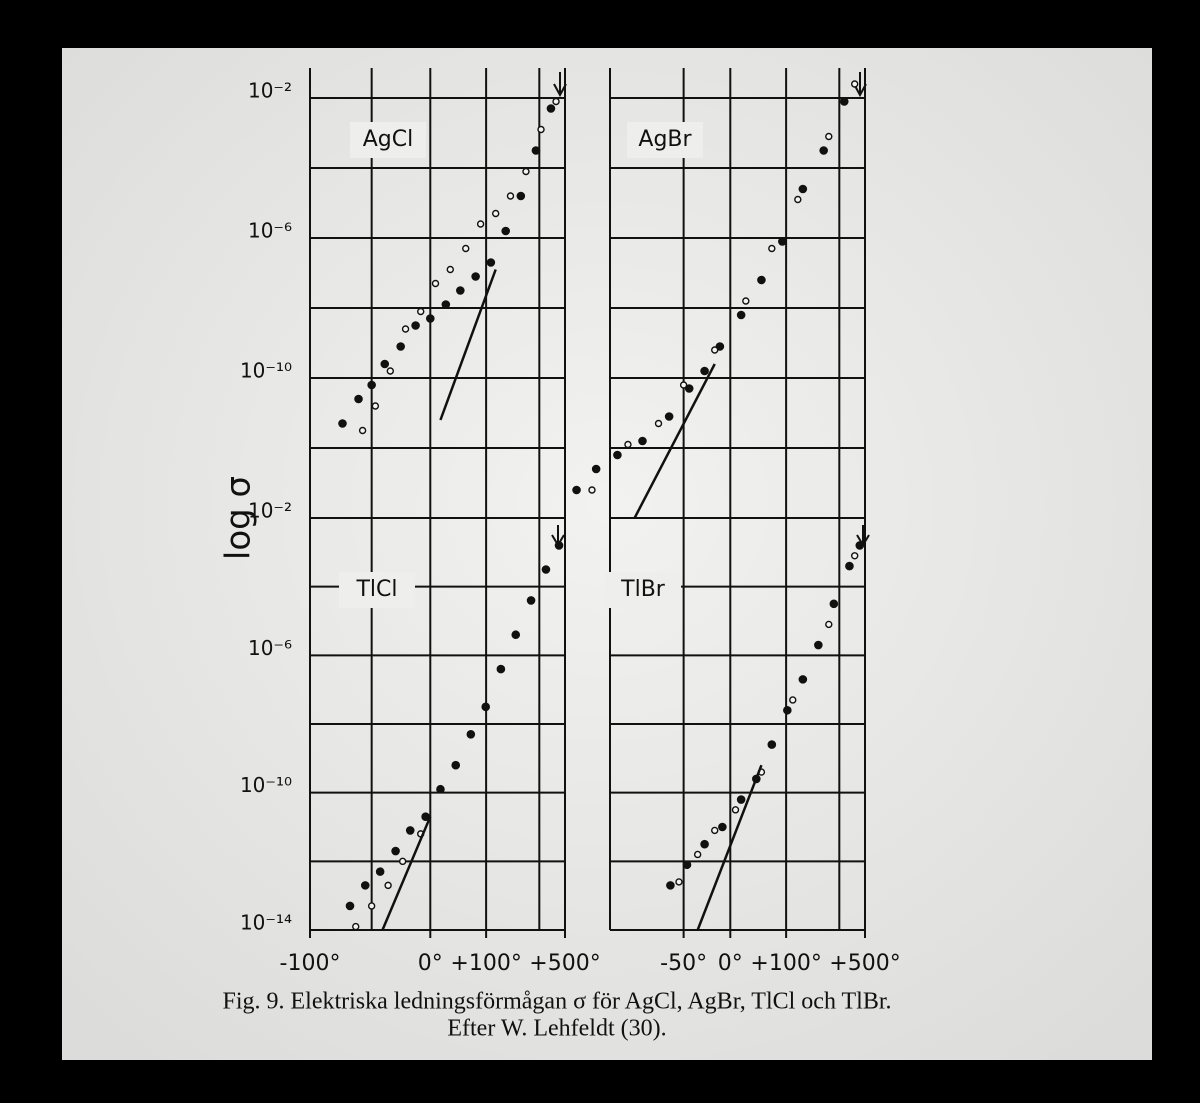  I want to click on y-tick-label: 10⁻¹⁰, so click(266, 785).